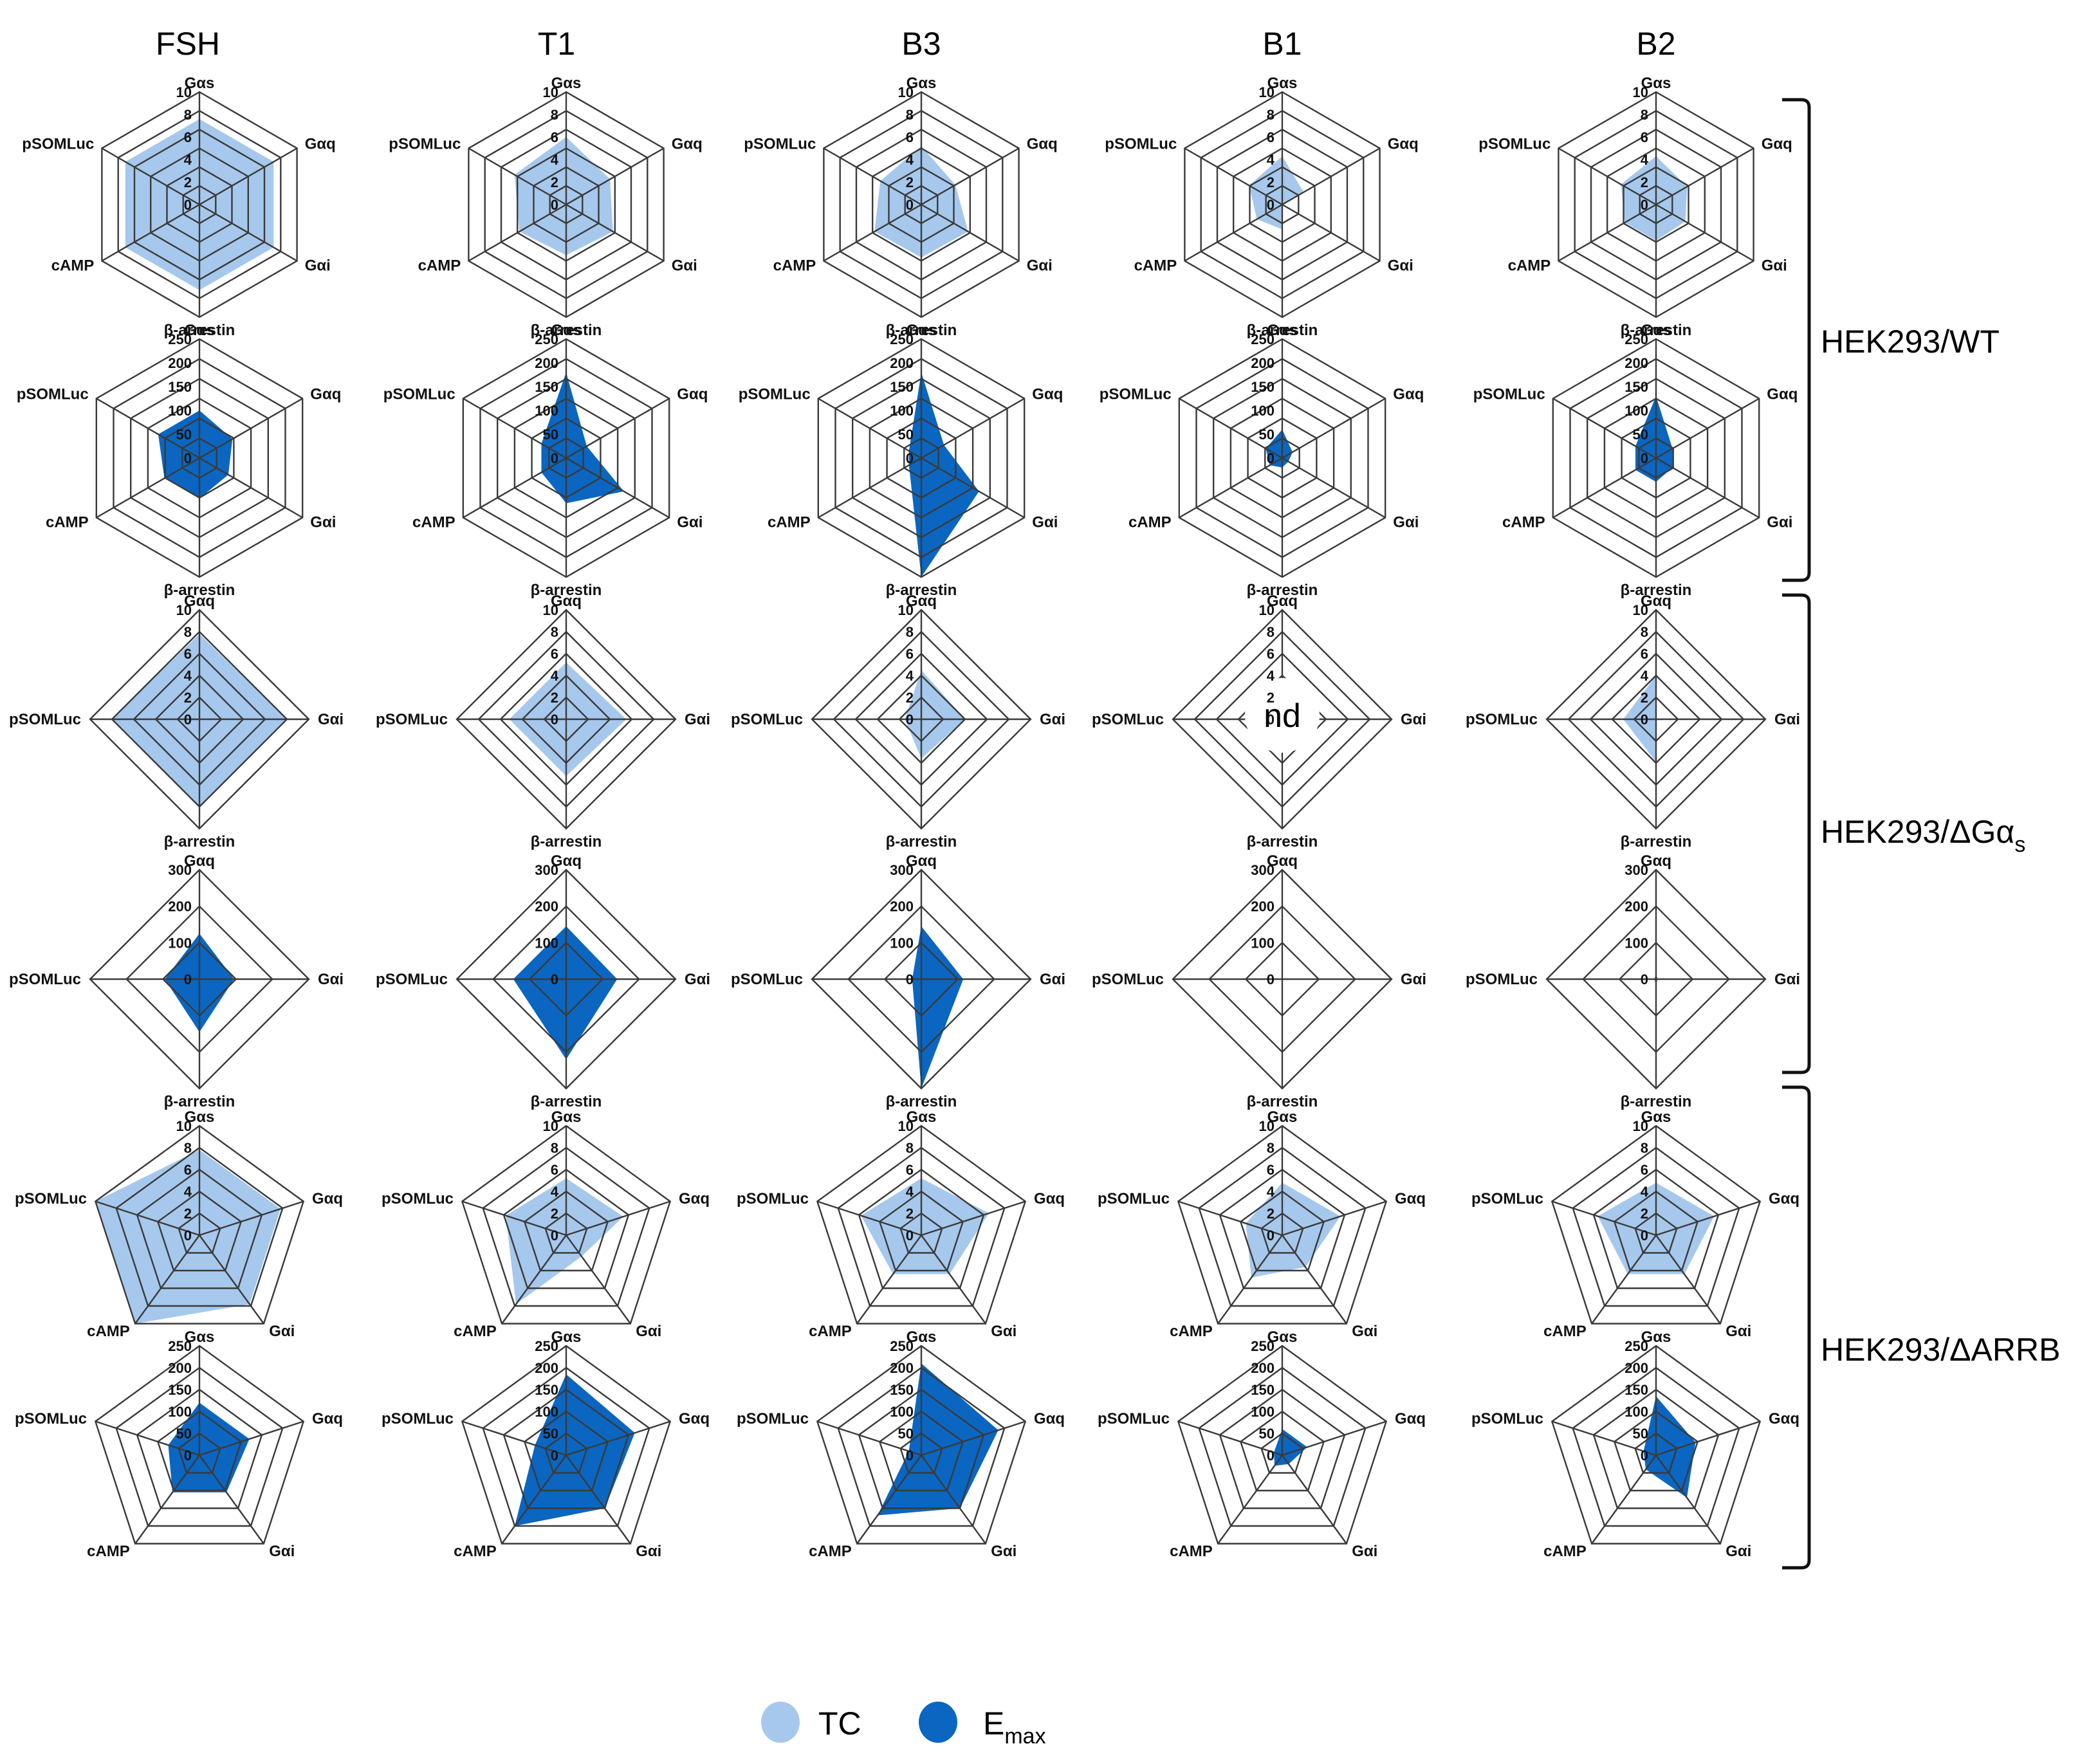 Image resolution: width=2080 pixels, height=1764 pixels. I want to click on tick-label: 200, so click(180, 907).